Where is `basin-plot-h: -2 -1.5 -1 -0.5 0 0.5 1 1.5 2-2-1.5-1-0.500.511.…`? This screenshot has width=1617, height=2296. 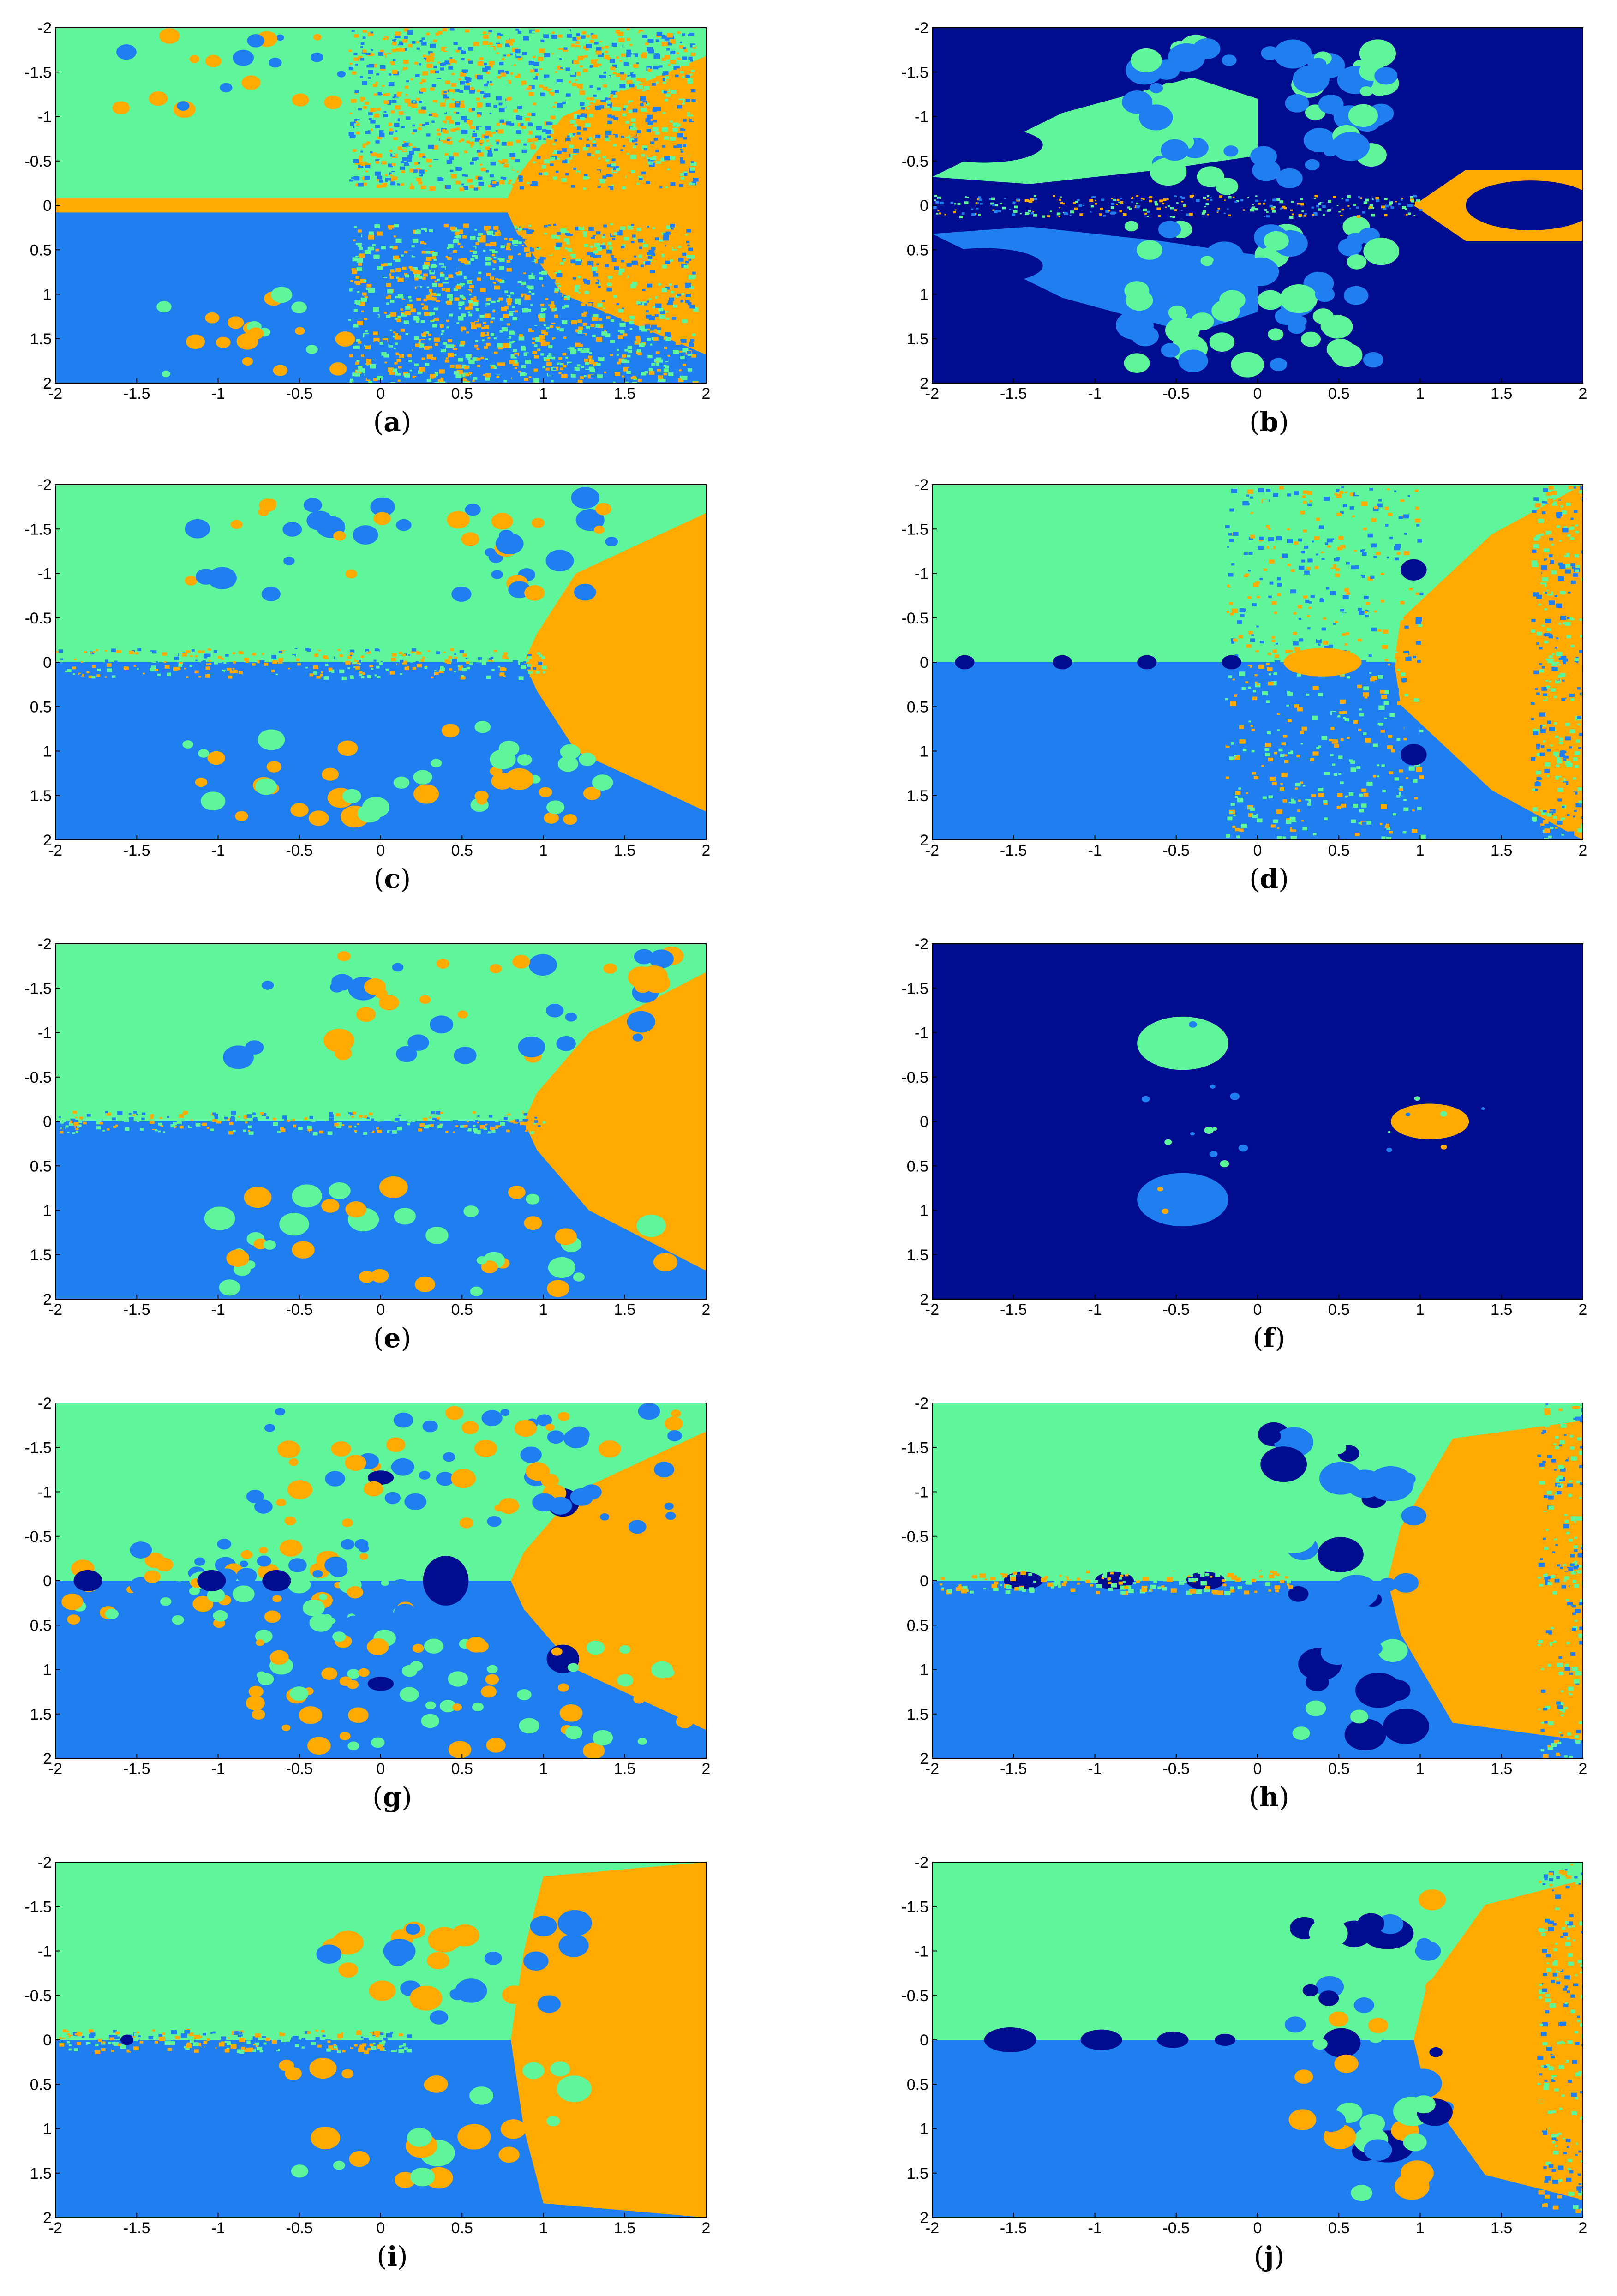 basin-plot-h: -2 -1.5 -1 -0.5 0 0.5 1 1.5 2-2-1.5-1-0.500.511.… is located at coordinates (1244, 1586).